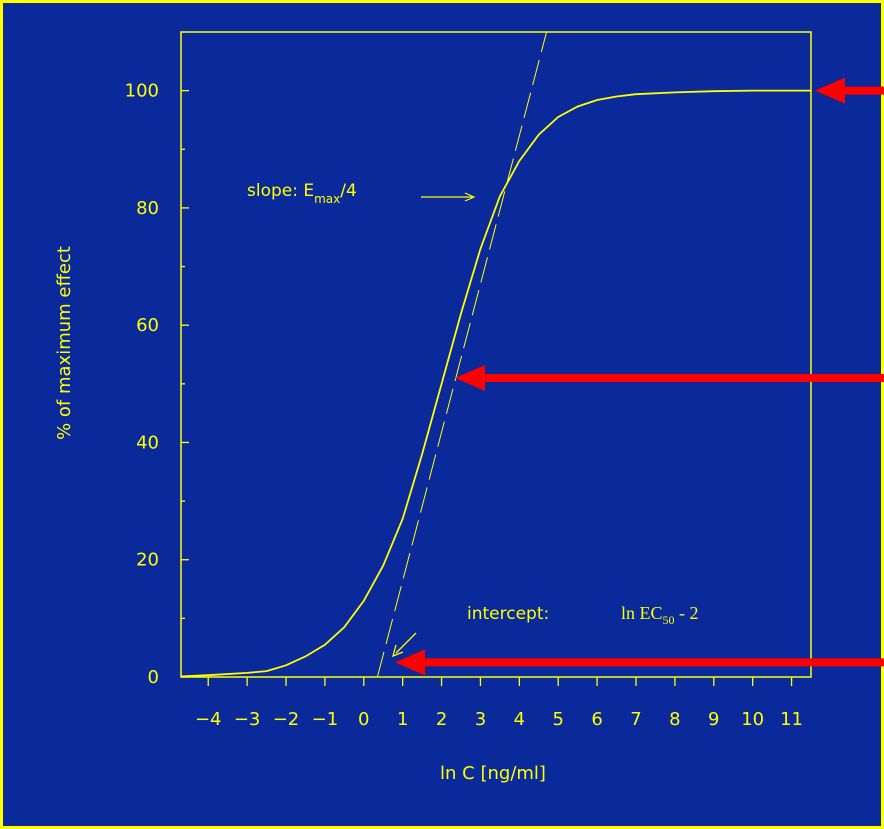 The height and width of the screenshot is (829, 884). Describe the element at coordinates (147, 325) in the screenshot. I see `y-tick-label: 60` at that location.